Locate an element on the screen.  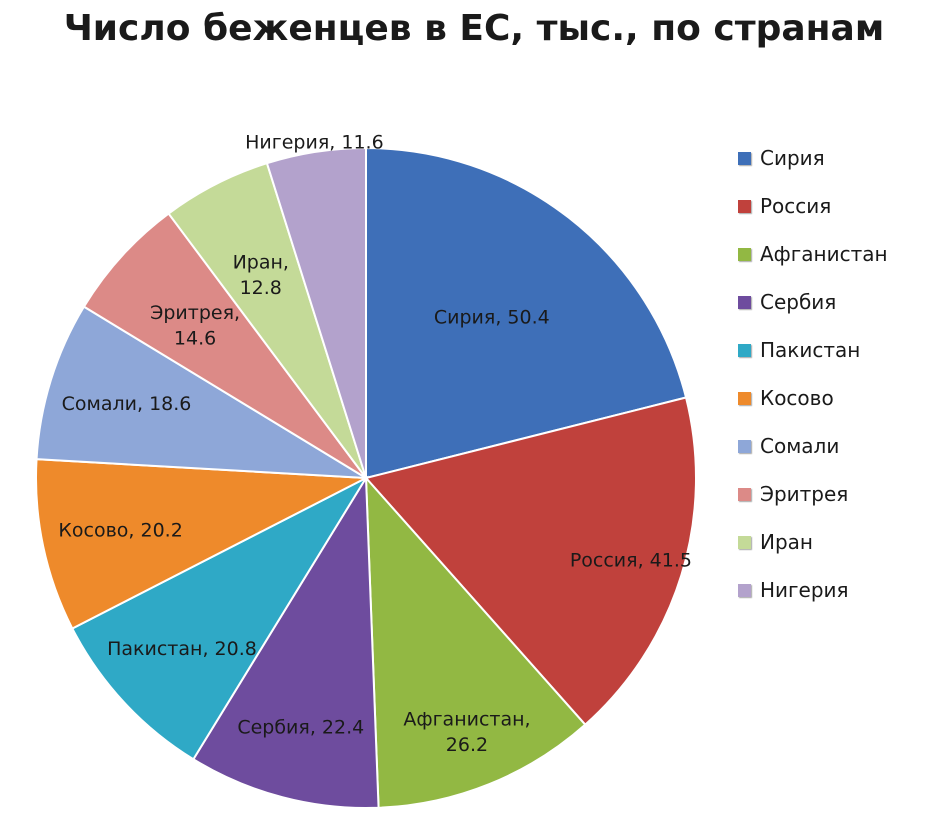
legend-item-3: Сербия is located at coordinates (840, 302).